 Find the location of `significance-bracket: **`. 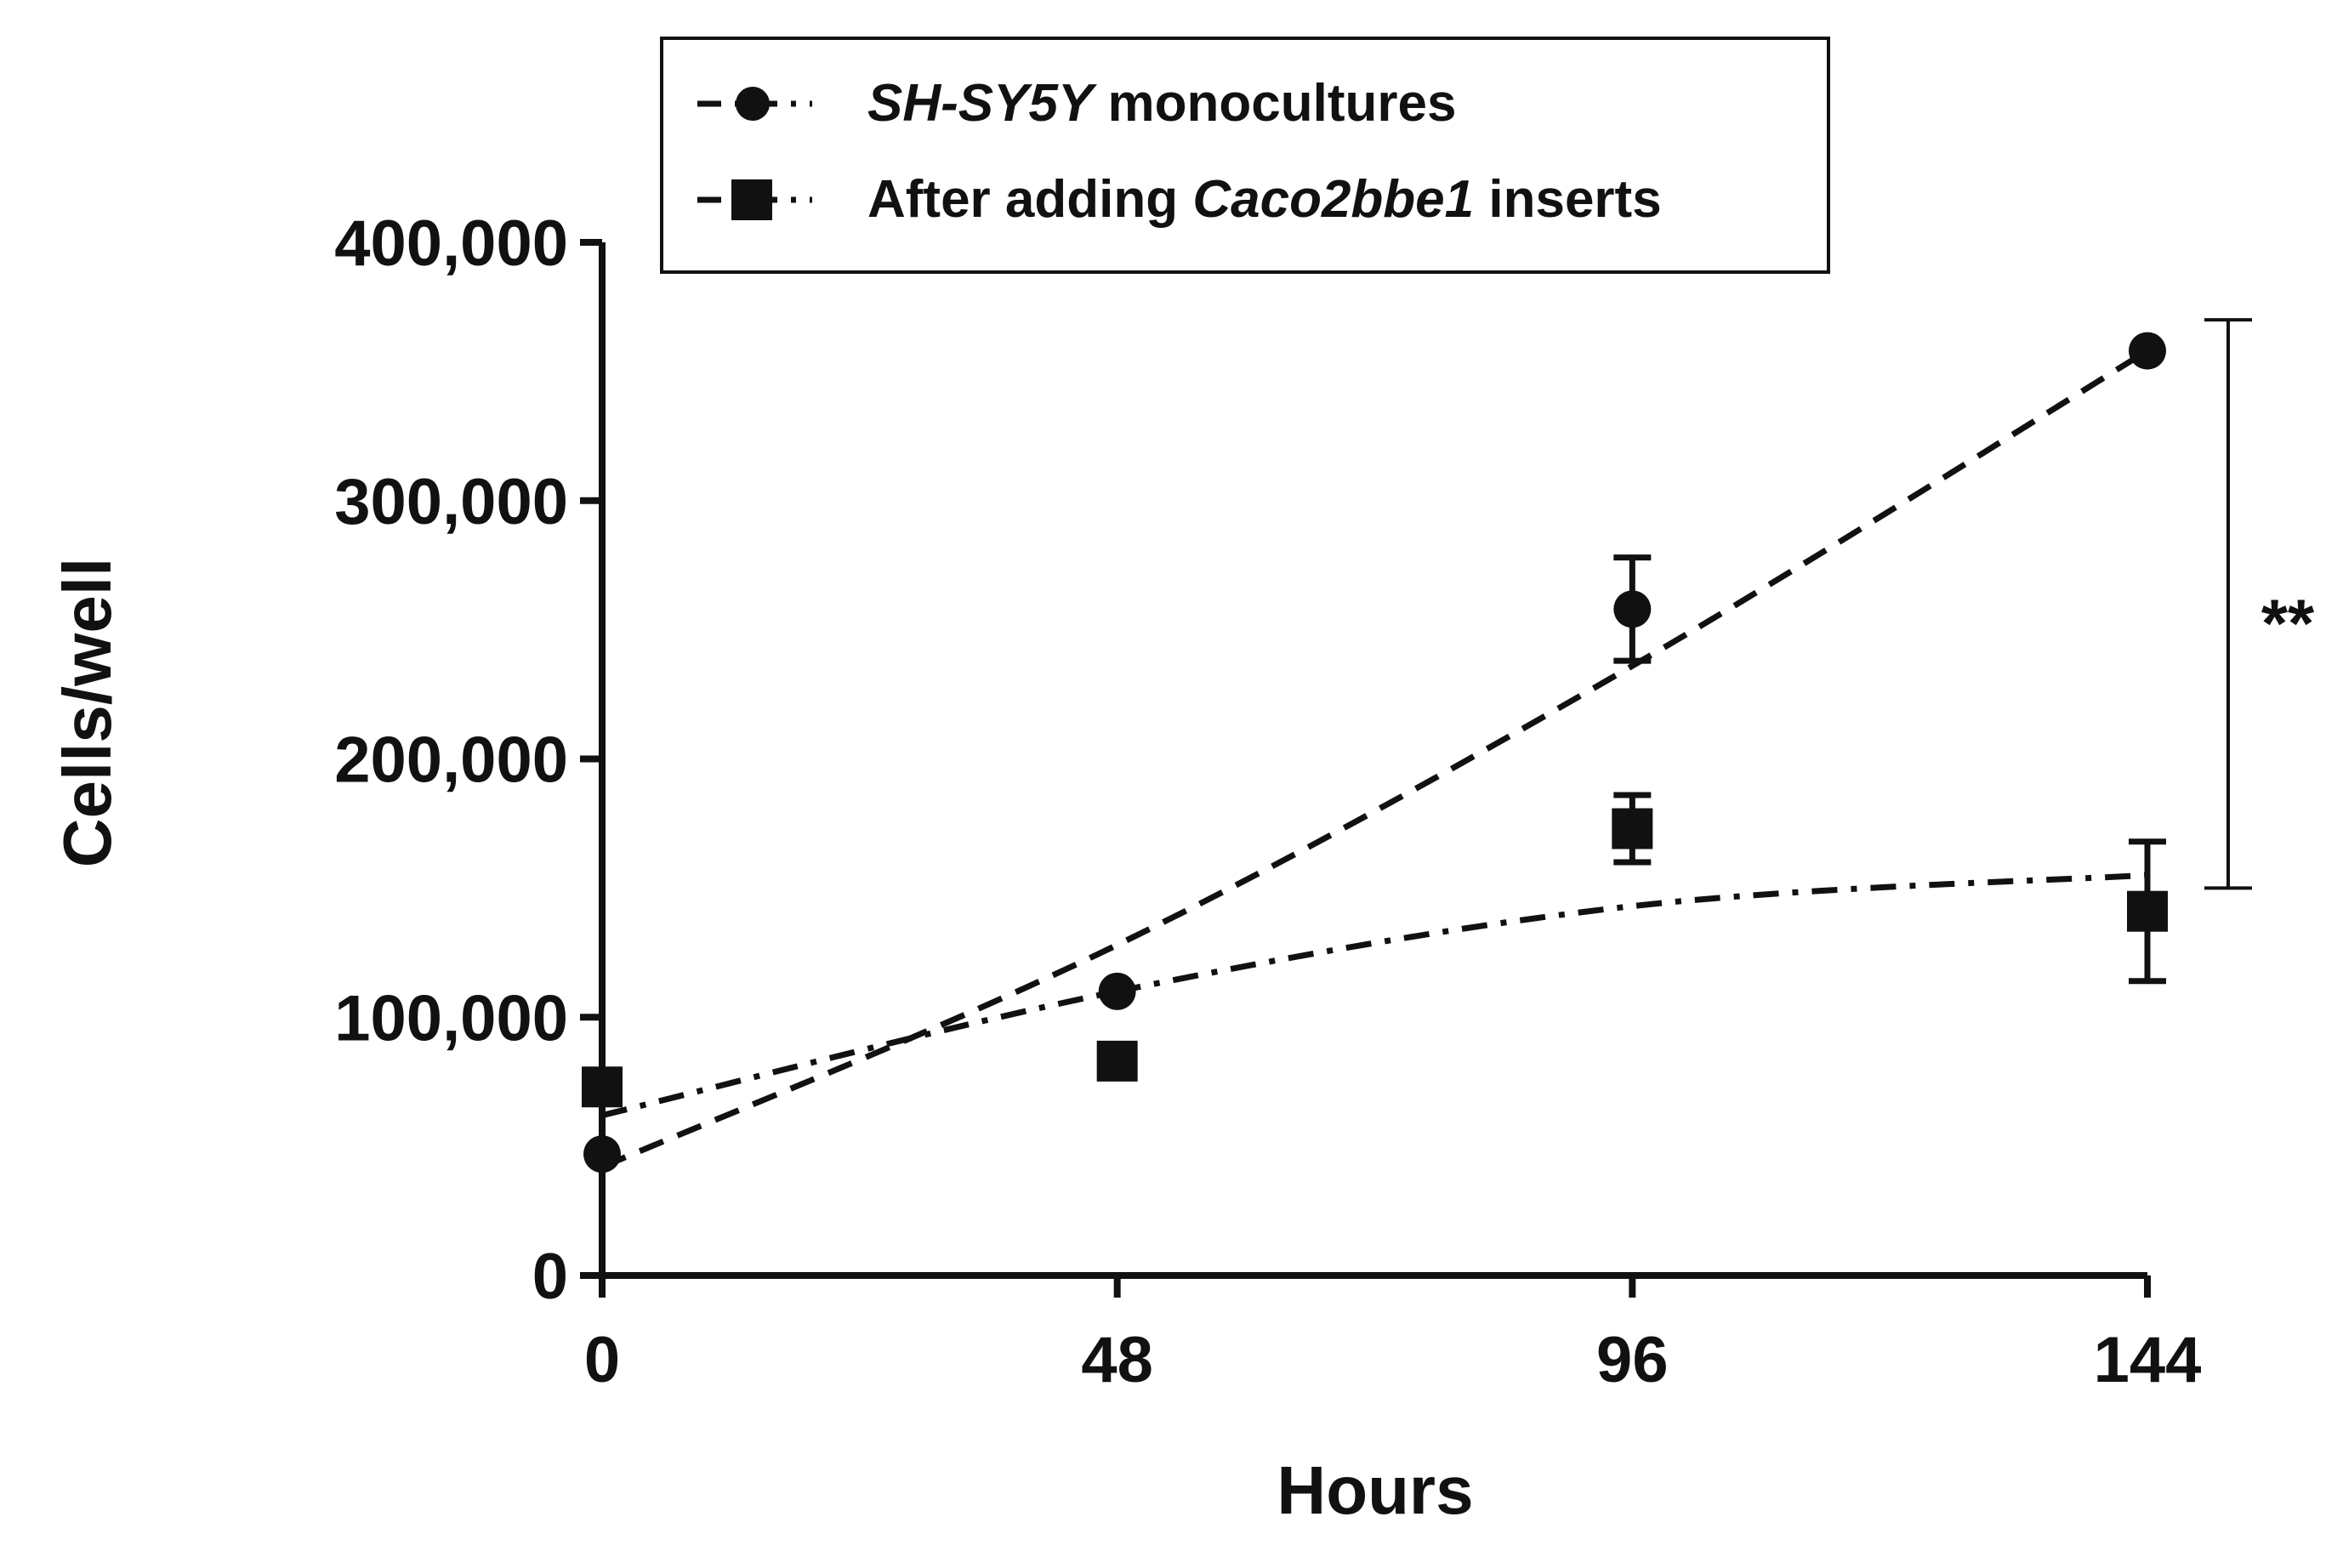

significance-bracket: ** is located at coordinates (2259, 604).